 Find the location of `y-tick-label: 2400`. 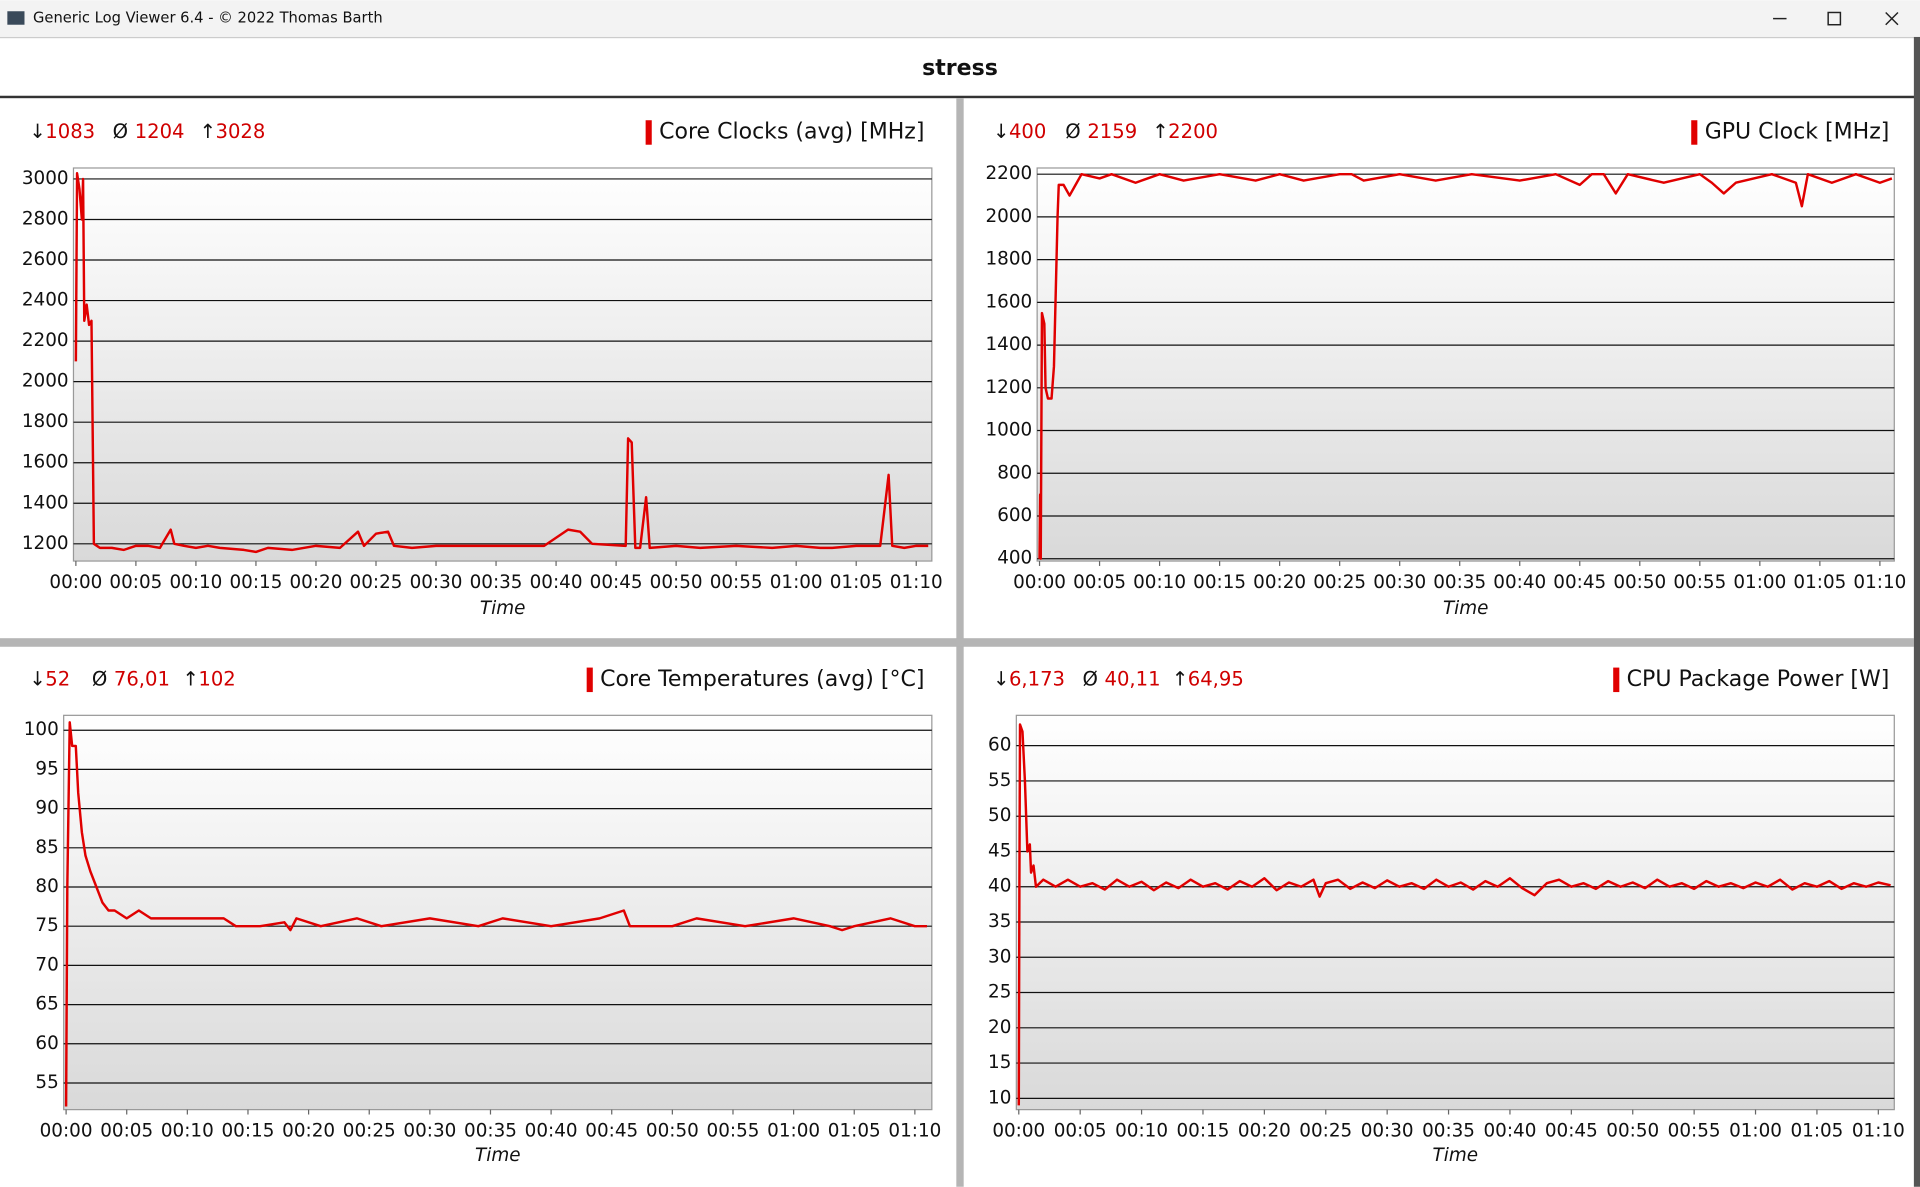

y-tick-label: 2400 is located at coordinates (45, 300).